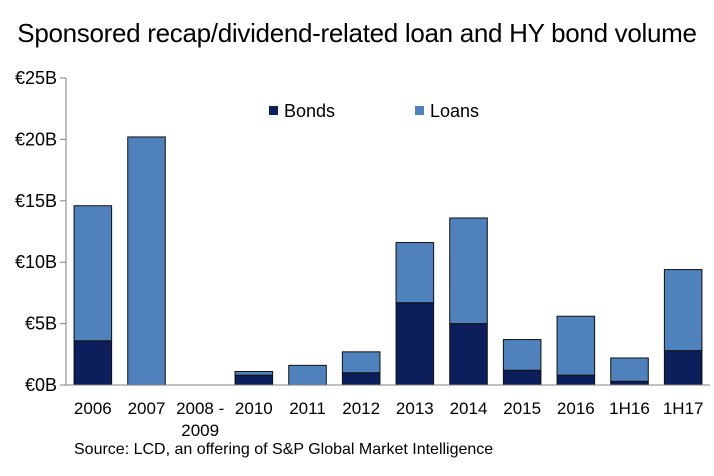  Describe the element at coordinates (454, 111) in the screenshot. I see `legend-label-loans: Loans` at that location.